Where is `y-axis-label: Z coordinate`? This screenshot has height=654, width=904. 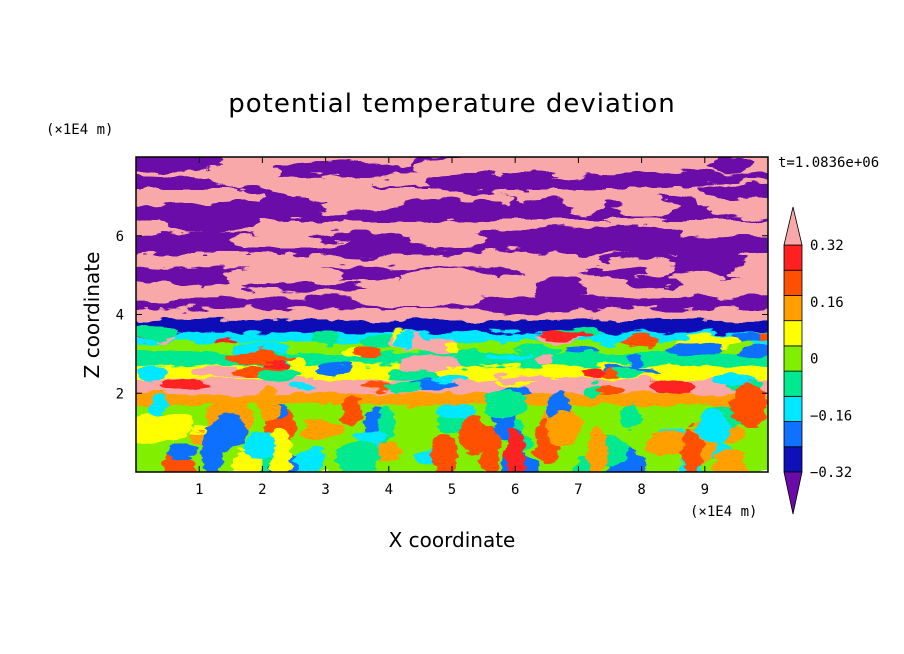 y-axis-label: Z coordinate is located at coordinates (92, 315).